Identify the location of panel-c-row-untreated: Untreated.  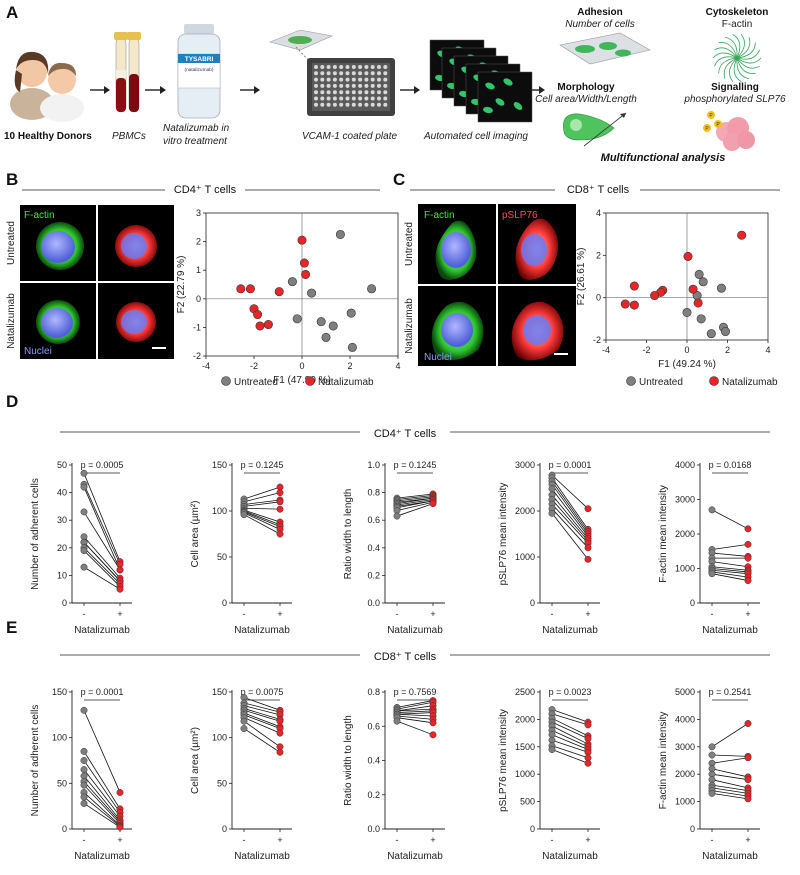
(409, 244).